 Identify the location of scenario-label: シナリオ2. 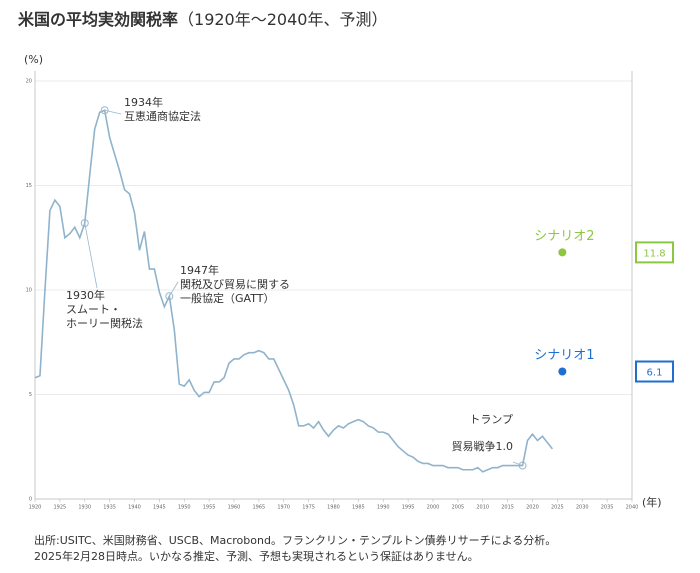
(564, 236).